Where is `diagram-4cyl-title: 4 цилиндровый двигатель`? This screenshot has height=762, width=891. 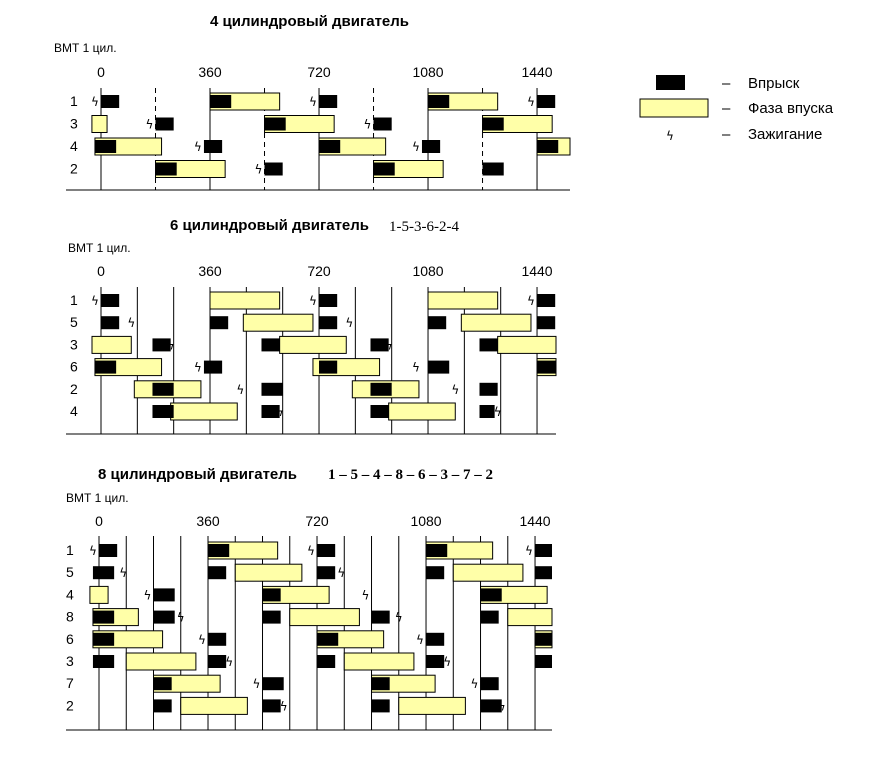 diagram-4cyl-title: 4 цилиндровый двигатель is located at coordinates (309, 21).